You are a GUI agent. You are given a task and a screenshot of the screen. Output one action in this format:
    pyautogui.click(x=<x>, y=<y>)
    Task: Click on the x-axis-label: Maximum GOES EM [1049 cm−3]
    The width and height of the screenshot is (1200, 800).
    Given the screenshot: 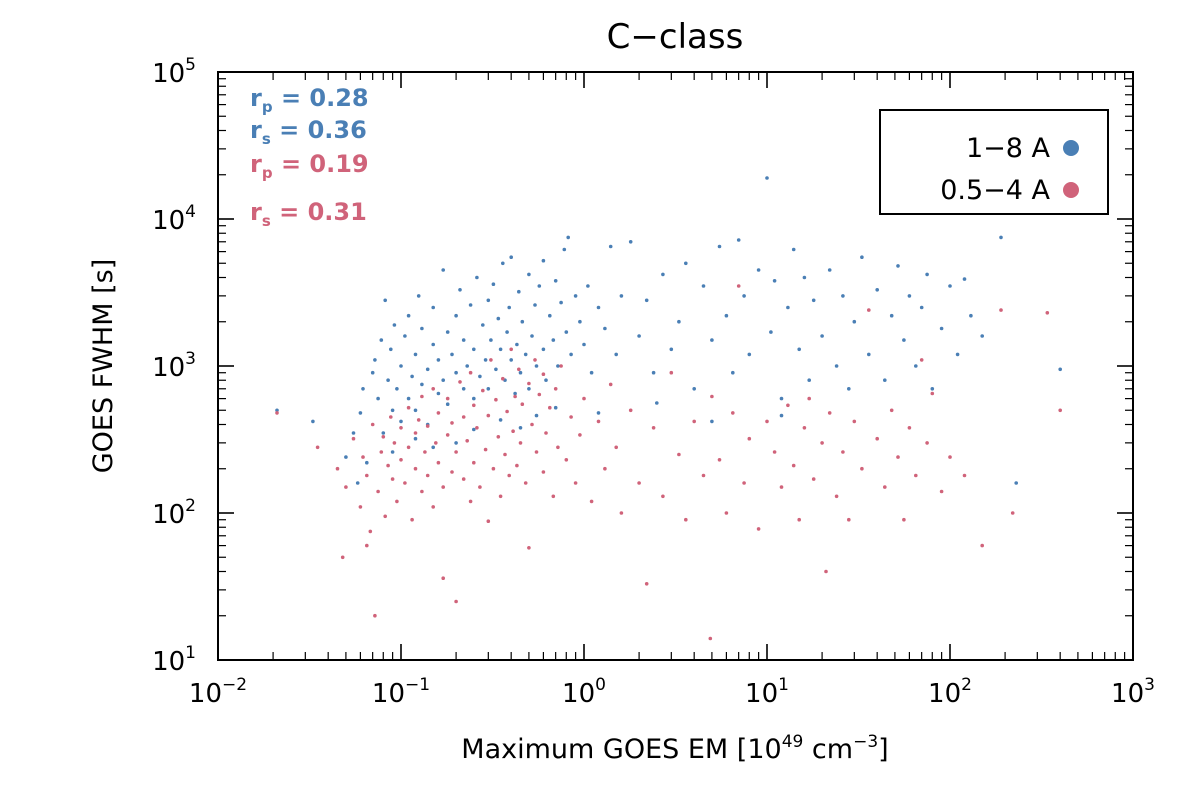 What is the action you would take?
    pyautogui.click(x=674, y=748)
    